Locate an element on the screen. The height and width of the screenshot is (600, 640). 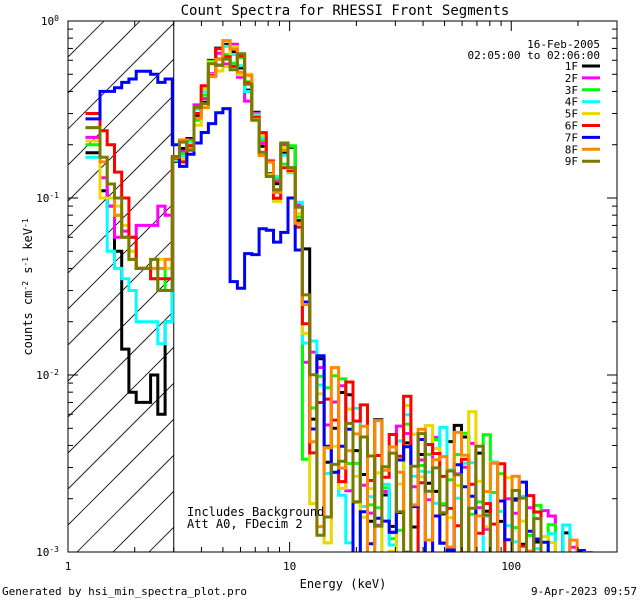
legend-label-7F: 7F is located at coordinates (571, 137).